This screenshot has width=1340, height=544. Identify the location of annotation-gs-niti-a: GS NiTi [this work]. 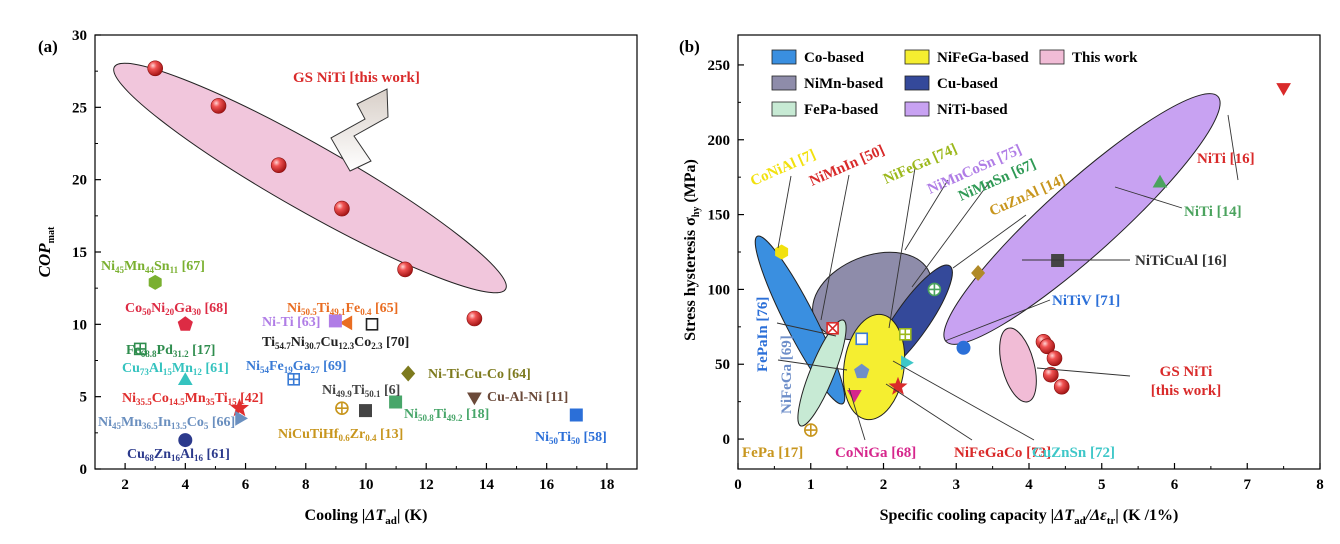
(356, 78).